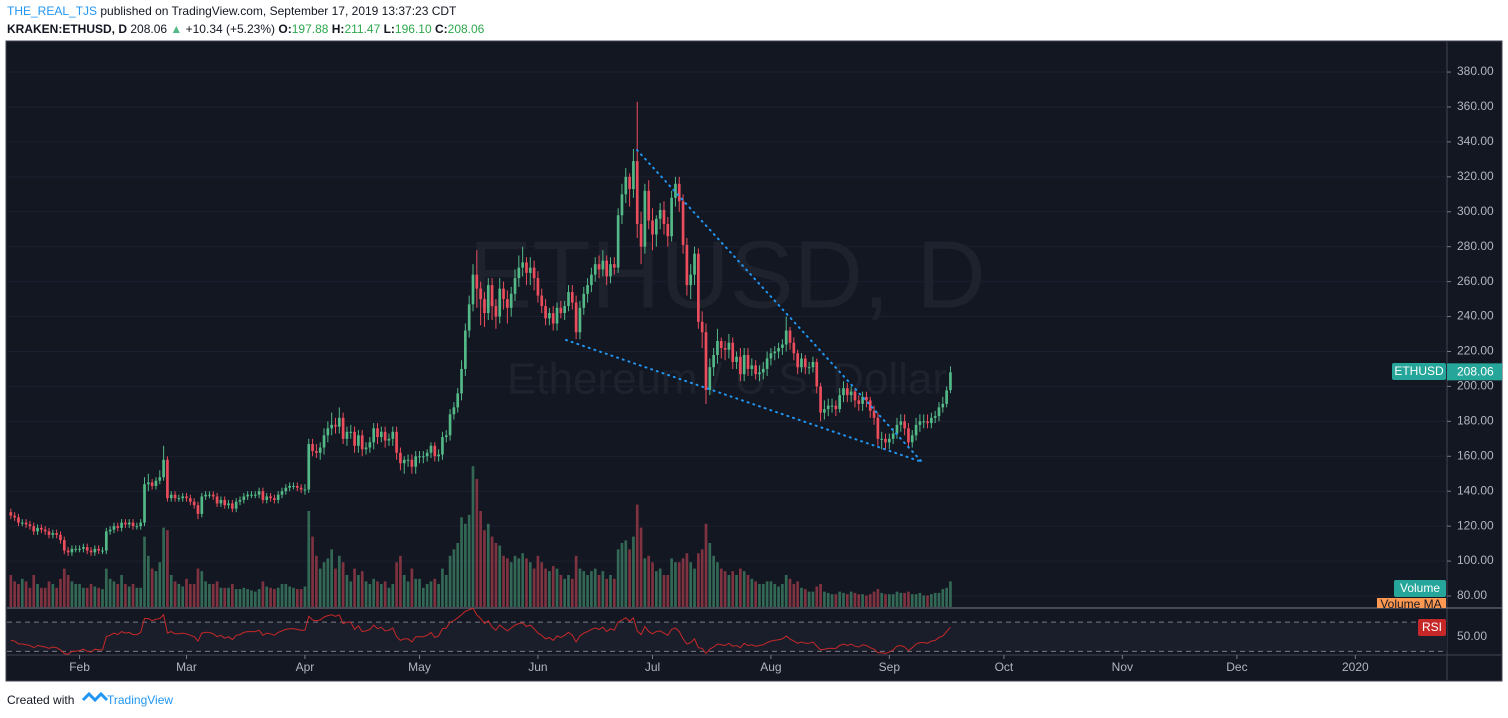 The height and width of the screenshot is (718, 1508). Describe the element at coordinates (1475, 455) in the screenshot. I see `y-tick-label: 160.00` at that location.